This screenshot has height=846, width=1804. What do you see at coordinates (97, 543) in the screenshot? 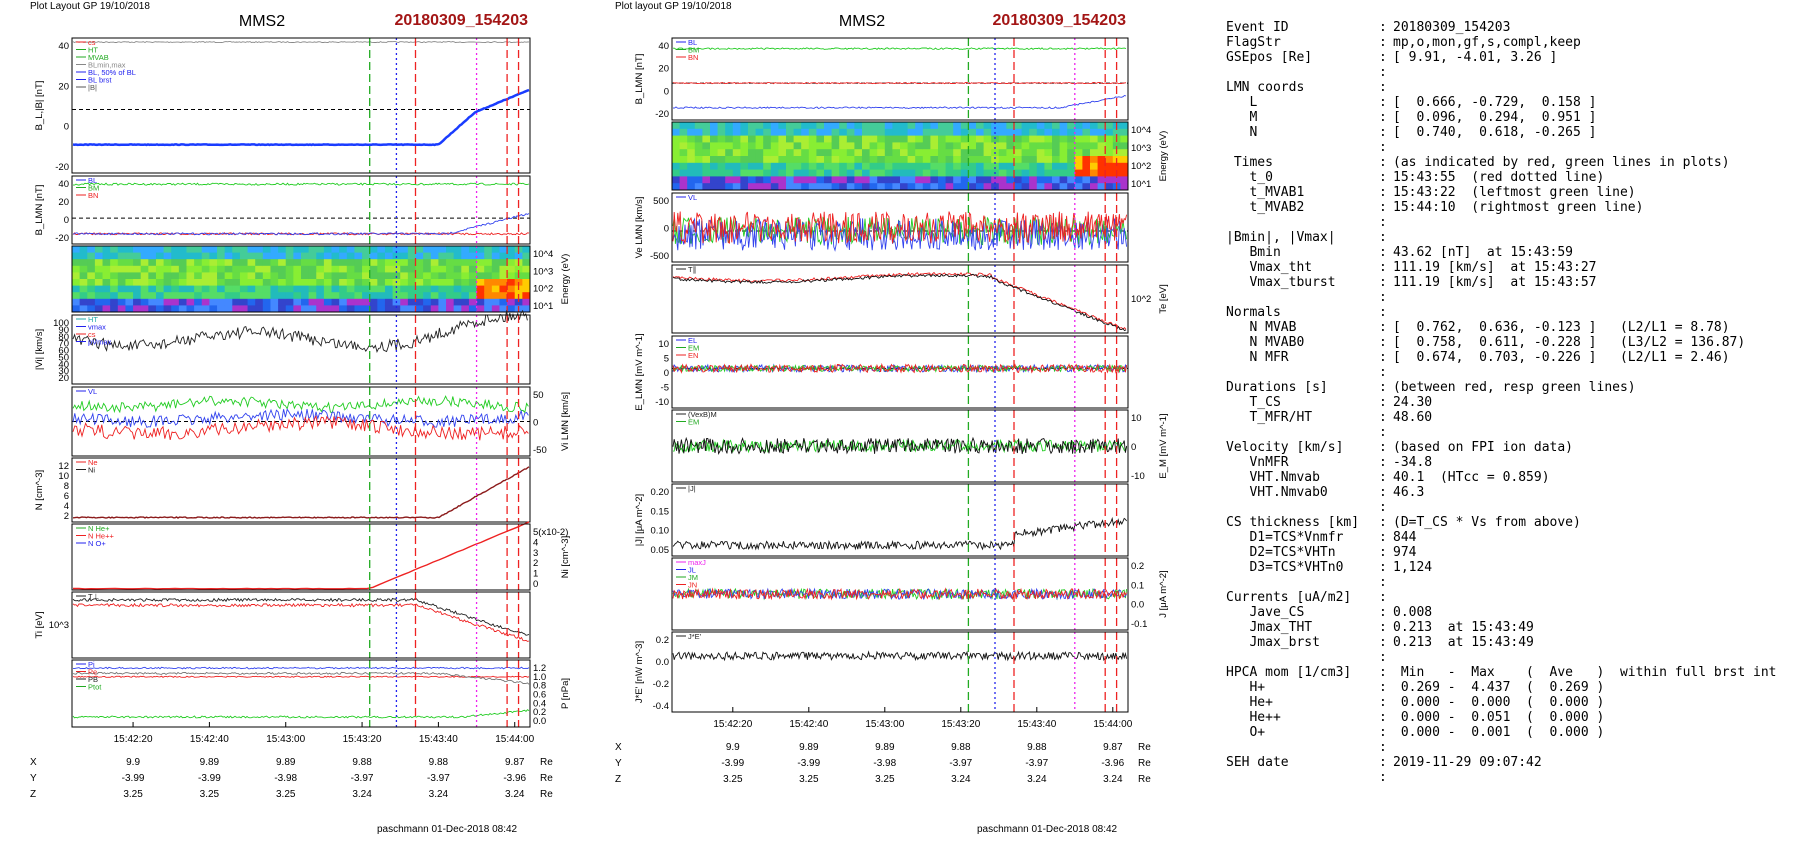
I see `legend-label: N O+` at bounding box center [97, 543].